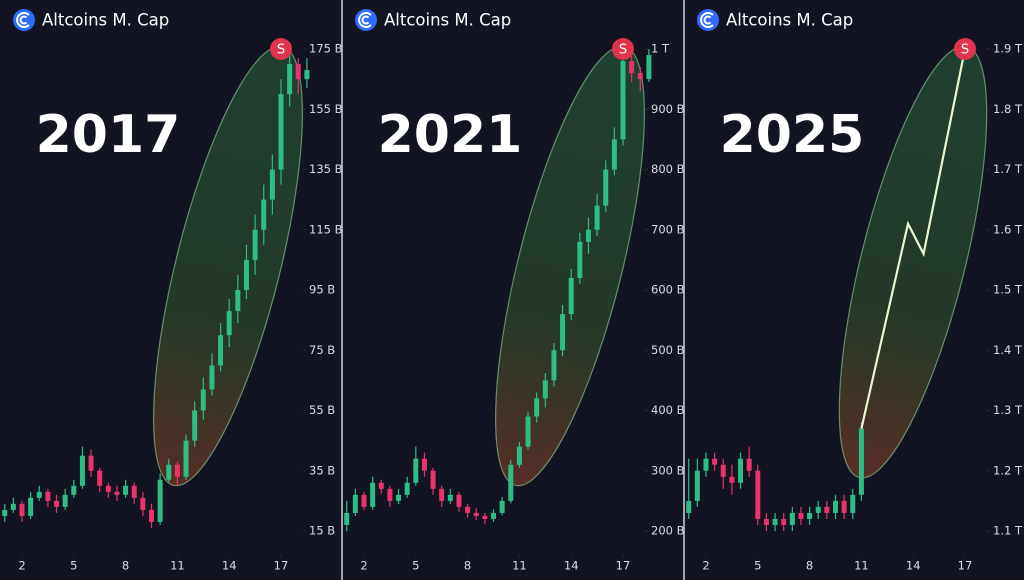 This screenshot has width=1024, height=580. What do you see at coordinates (792, 135) in the screenshot?
I see `year-label: 2025` at bounding box center [792, 135].